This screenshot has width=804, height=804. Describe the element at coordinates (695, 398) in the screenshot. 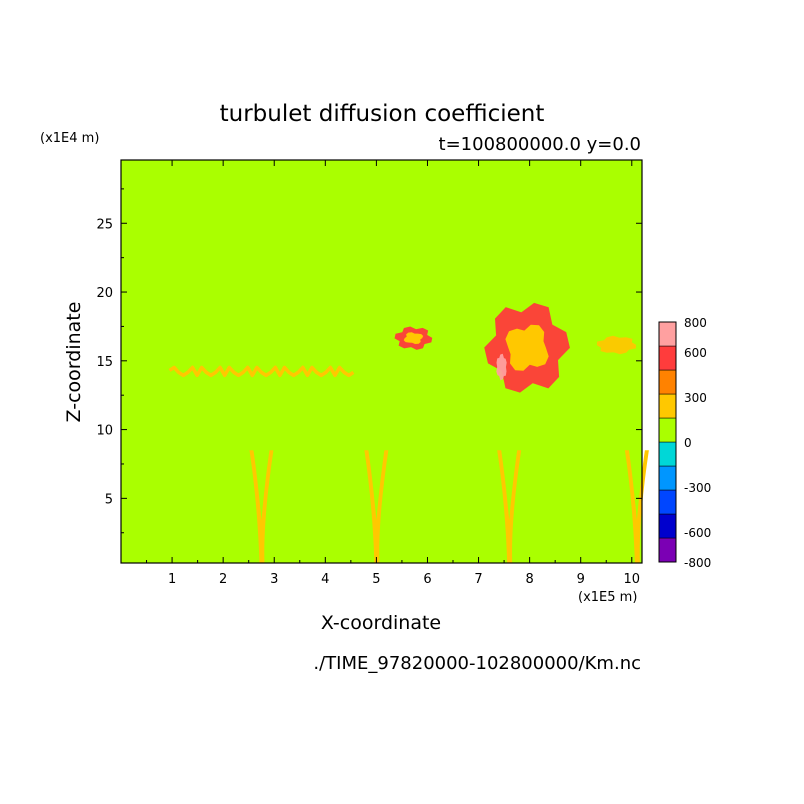

I see `colorbar-label: 300` at that location.